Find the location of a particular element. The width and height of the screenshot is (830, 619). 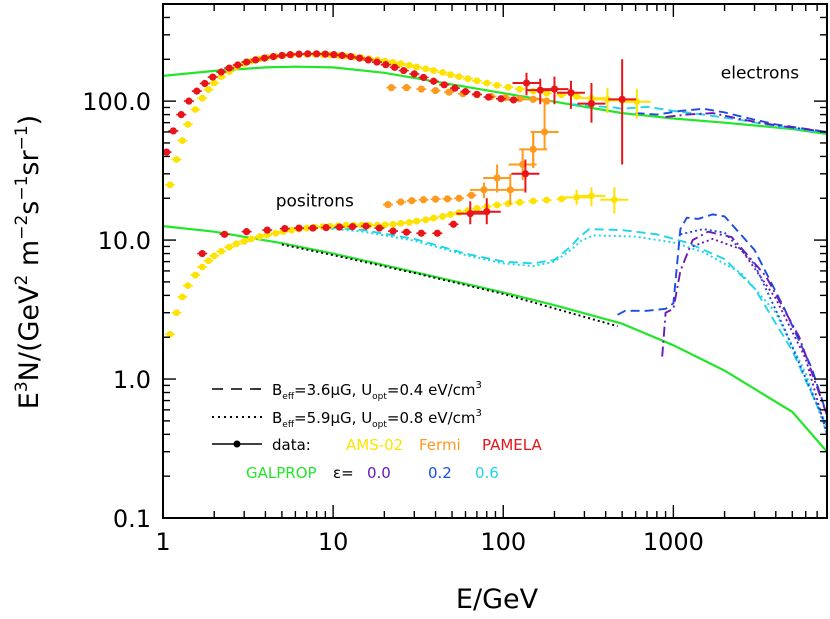

electrons-label: electrons is located at coordinates (760, 74).